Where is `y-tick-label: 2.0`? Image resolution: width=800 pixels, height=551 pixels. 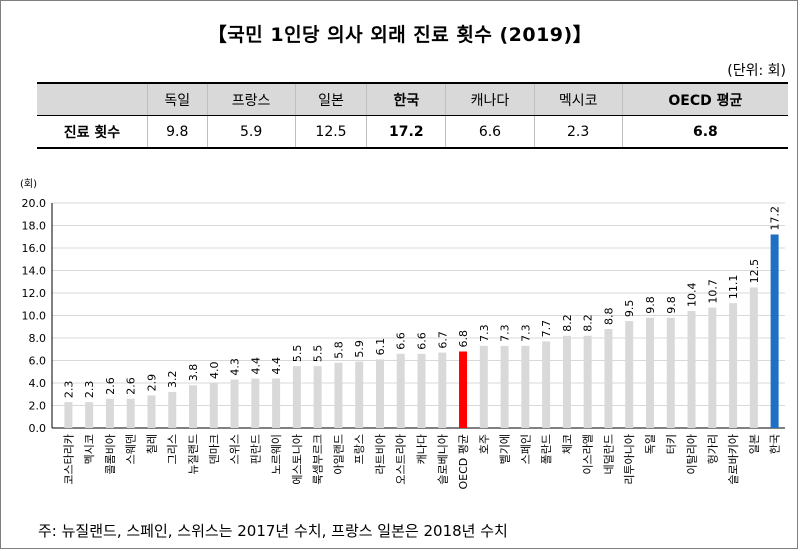 y-tick-label: 2.0 is located at coordinates (38, 406).